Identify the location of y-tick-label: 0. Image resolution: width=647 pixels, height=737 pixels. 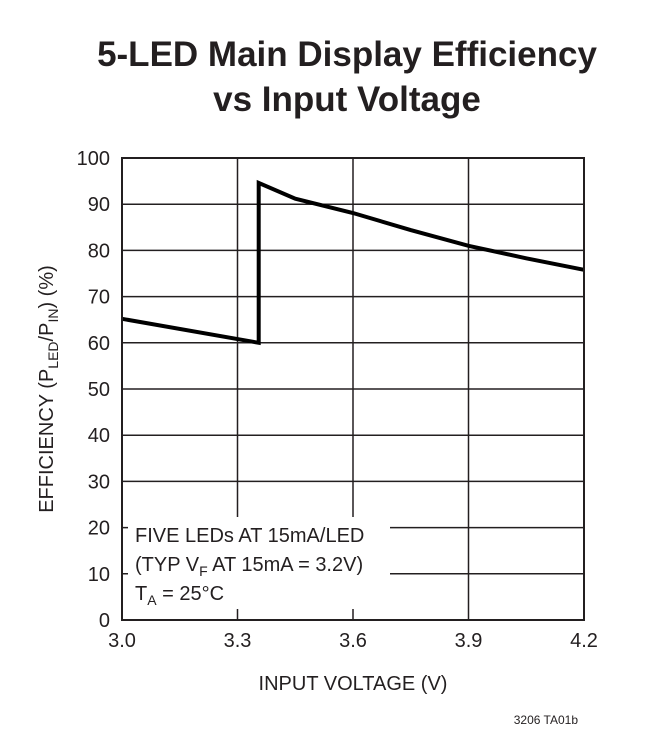
(104, 621).